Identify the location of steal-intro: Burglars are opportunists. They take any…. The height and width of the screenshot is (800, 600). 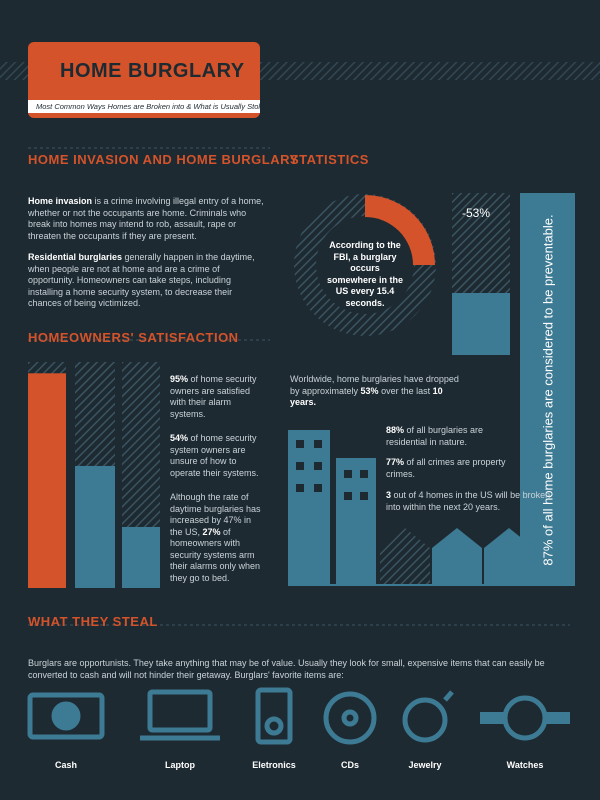
(286, 669).